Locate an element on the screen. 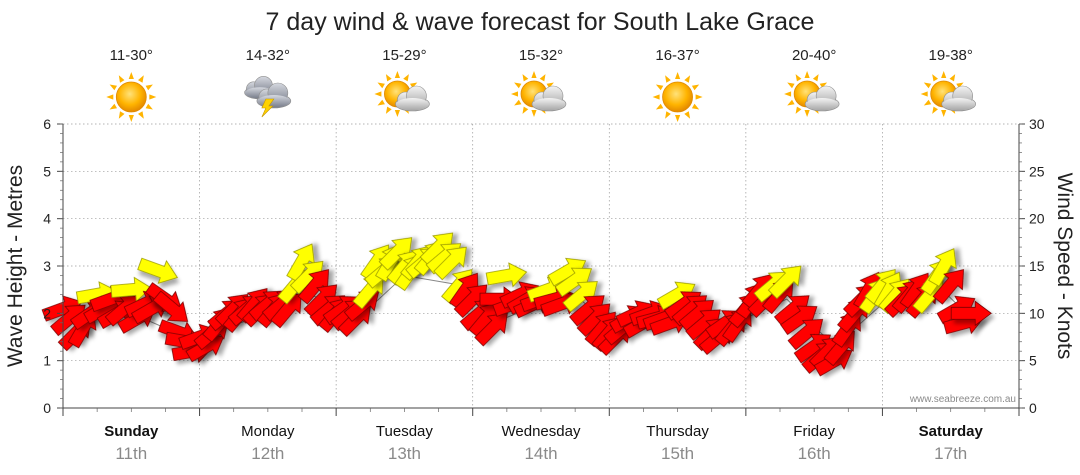  day-date-label: 13th is located at coordinates (404, 453).